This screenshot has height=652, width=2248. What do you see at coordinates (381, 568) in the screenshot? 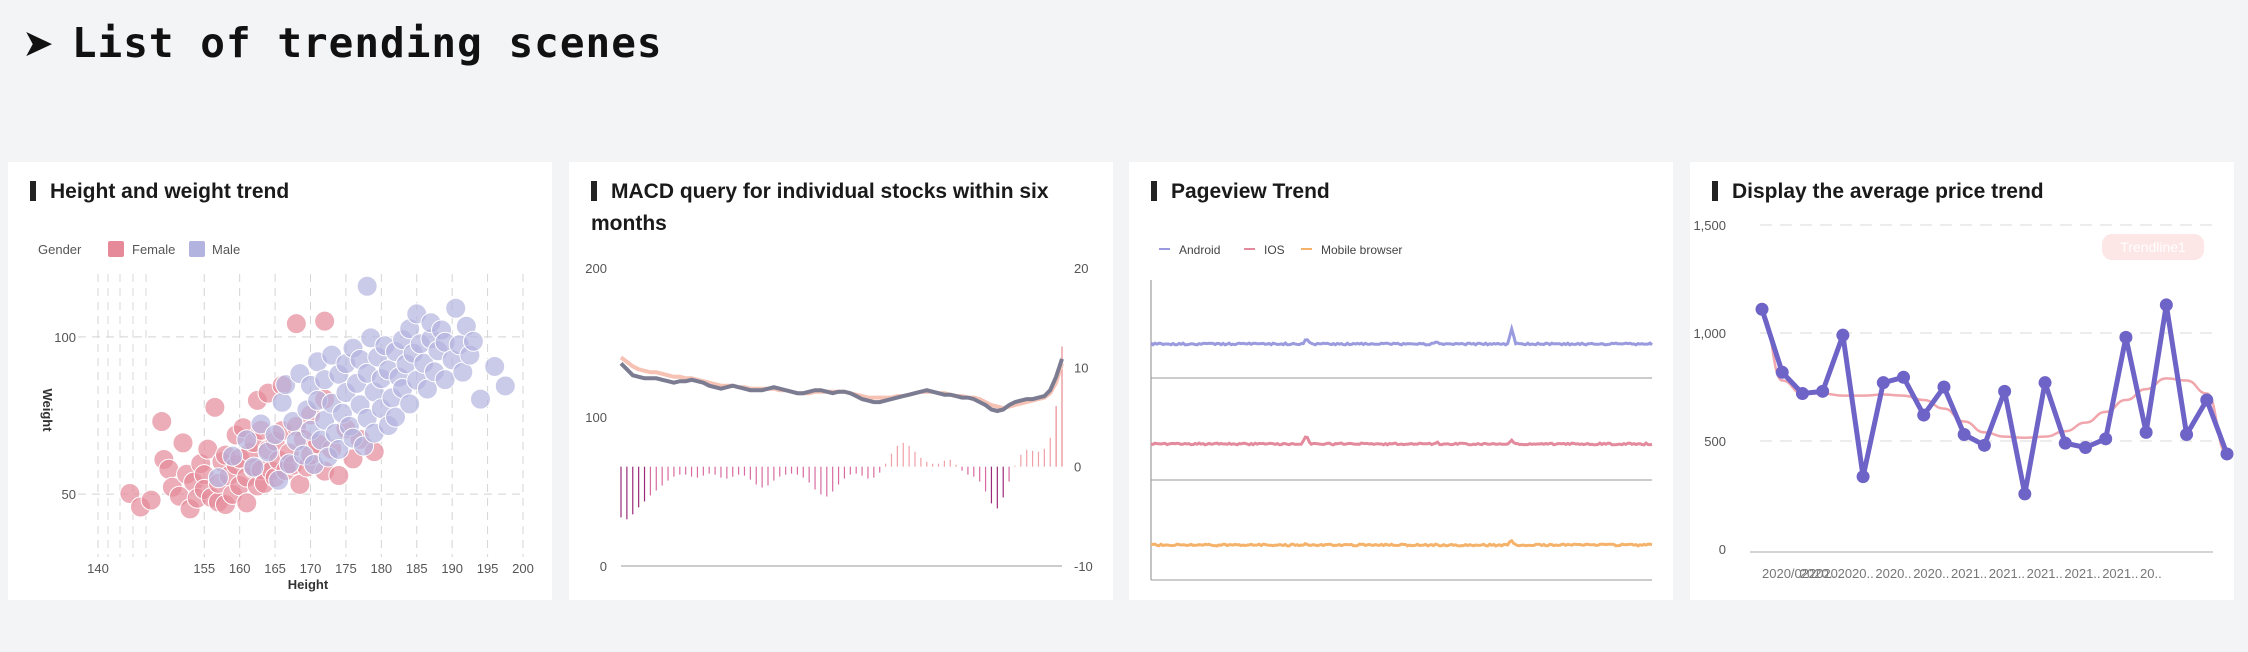
I see `x-tick-label: 180` at bounding box center [381, 568].